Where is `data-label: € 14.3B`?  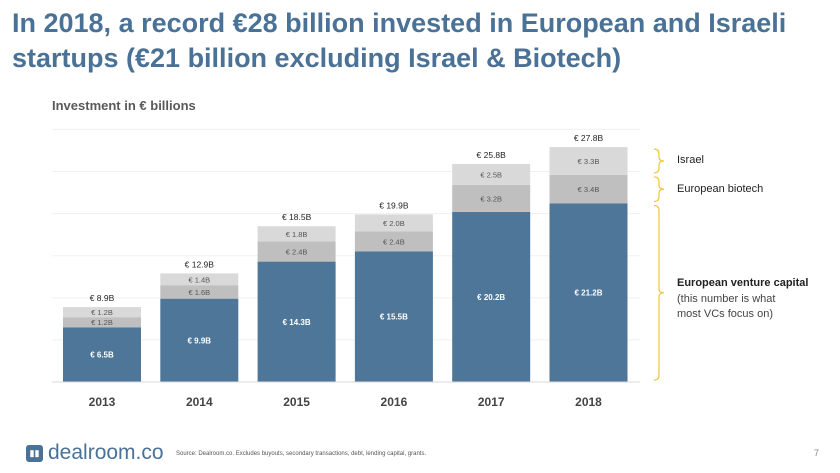
data-label: € 14.3B is located at coordinates (297, 322).